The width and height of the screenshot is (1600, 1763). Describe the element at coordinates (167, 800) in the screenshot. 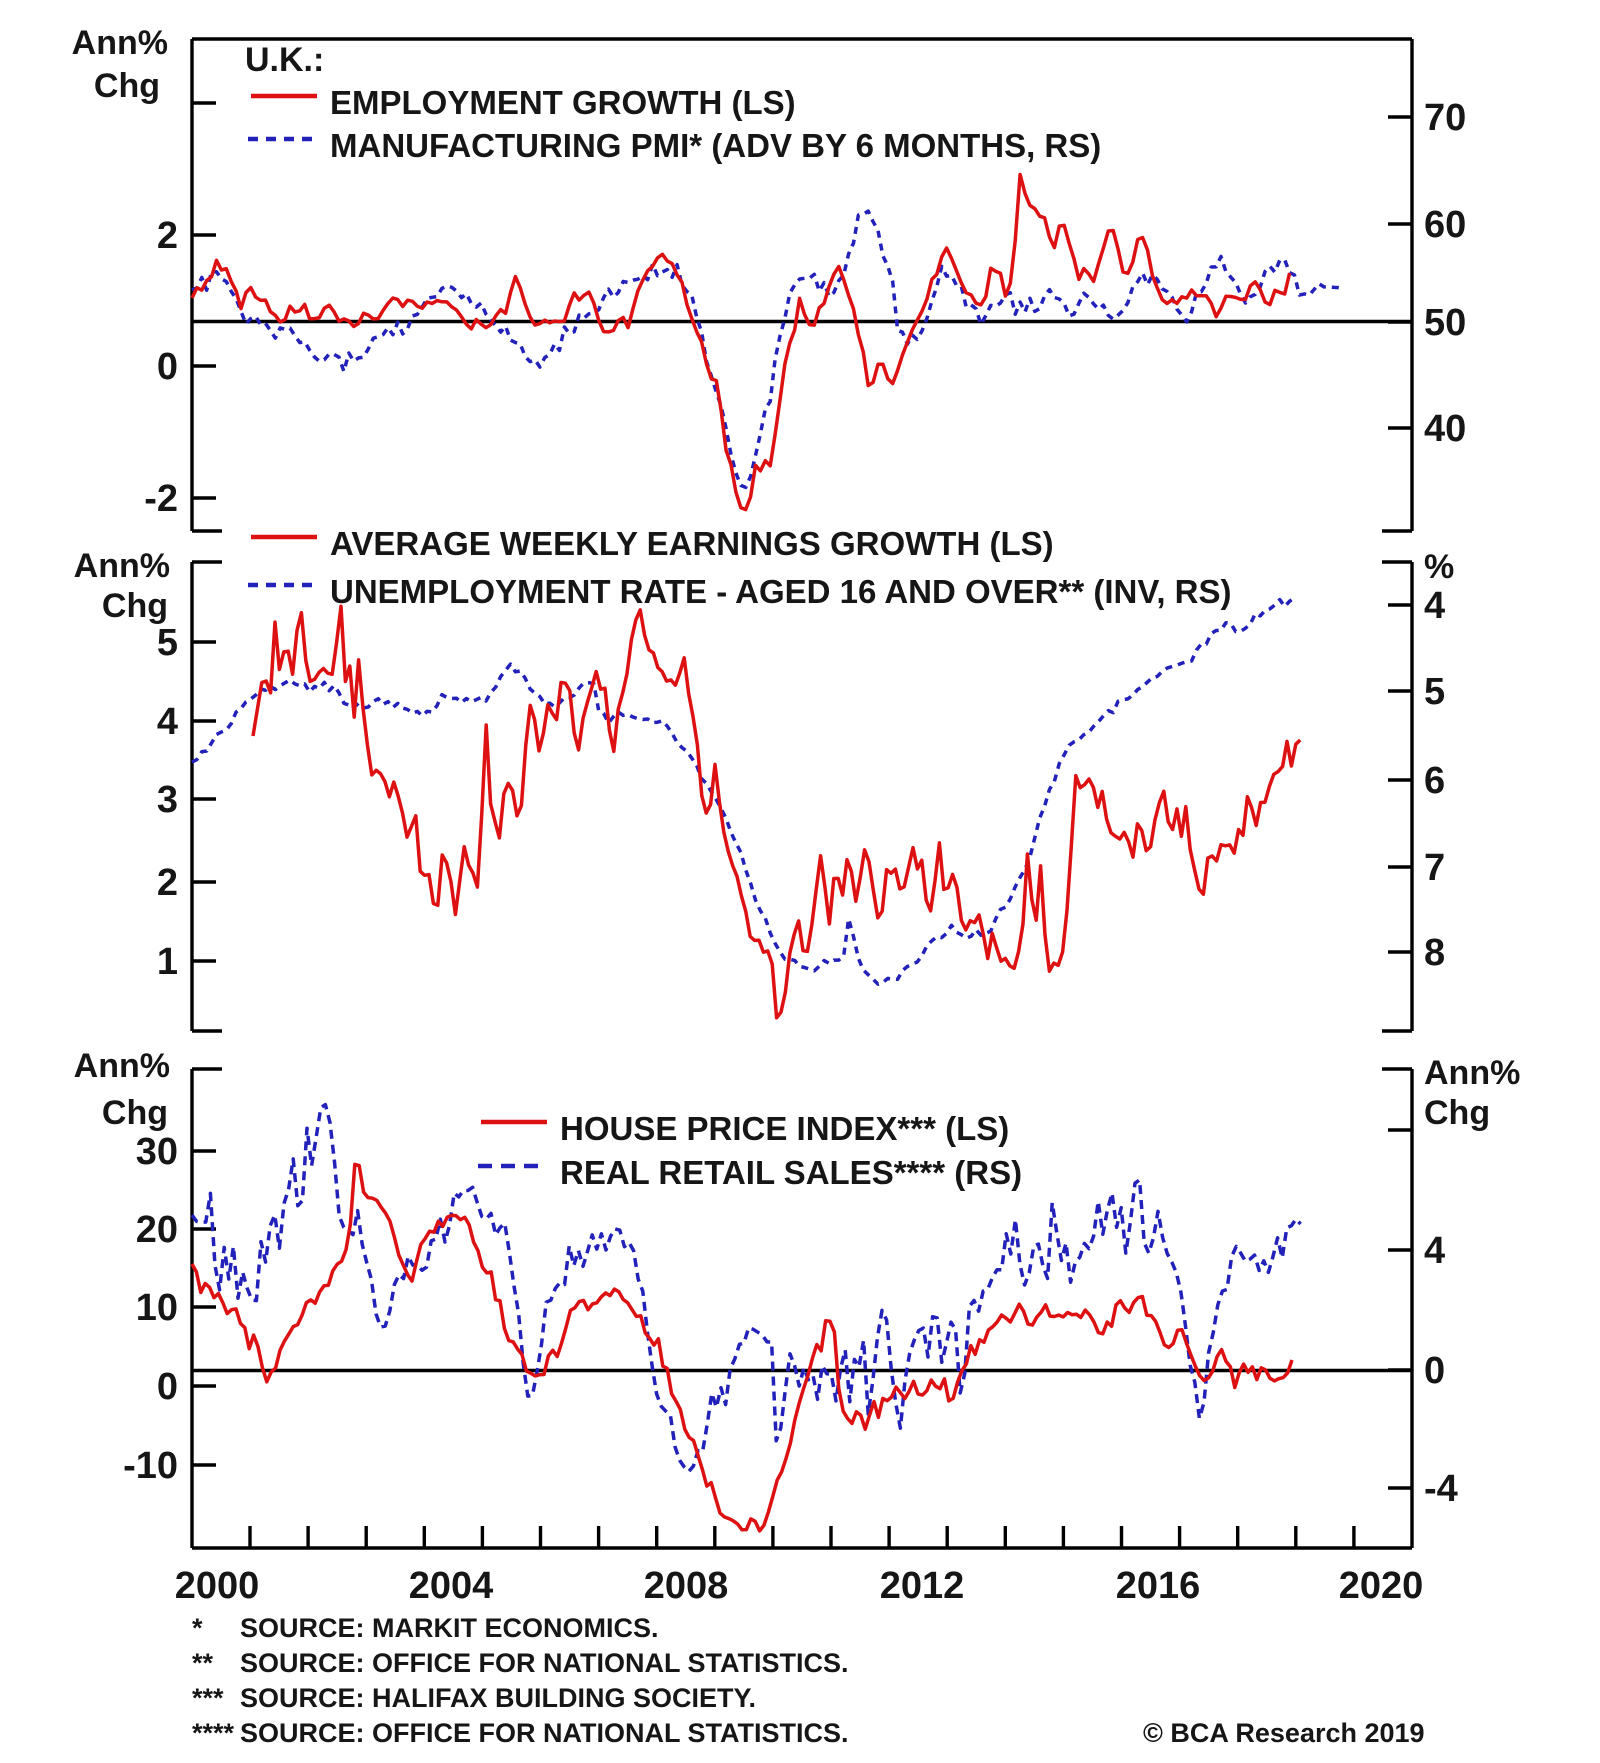

I see `svg-text: 3` at that location.